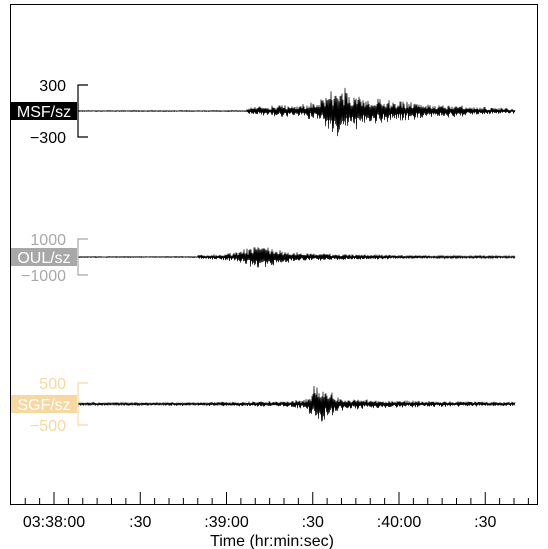 This screenshot has width=548, height=549. What do you see at coordinates (52, 384) in the screenshot?
I see `y-tick-label: 500` at bounding box center [52, 384].